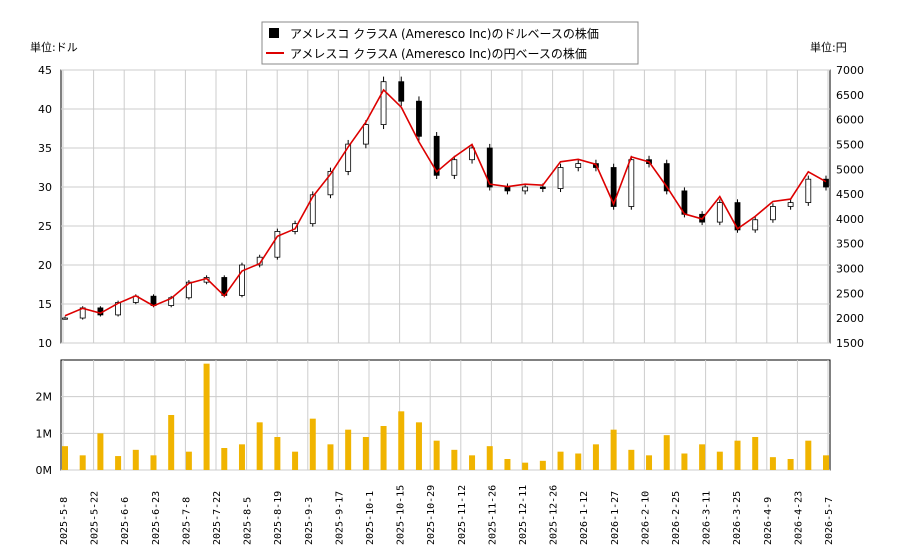  I want to click on date-tick-label: 2025-9-3, so click(309, 521).